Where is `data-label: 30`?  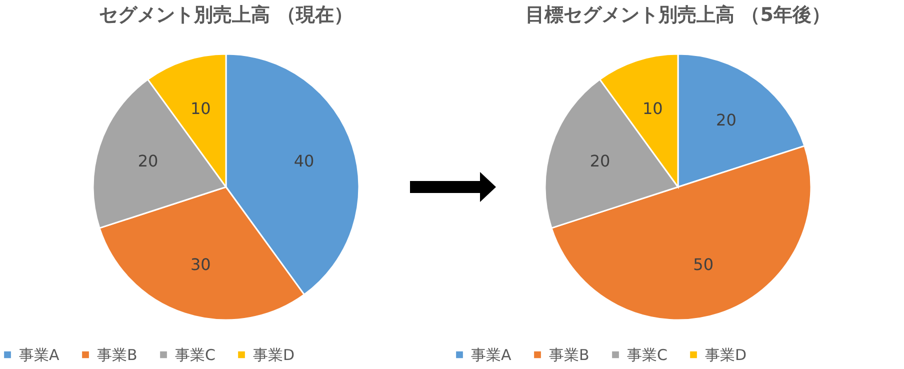 data-label: 30 is located at coordinates (200, 264).